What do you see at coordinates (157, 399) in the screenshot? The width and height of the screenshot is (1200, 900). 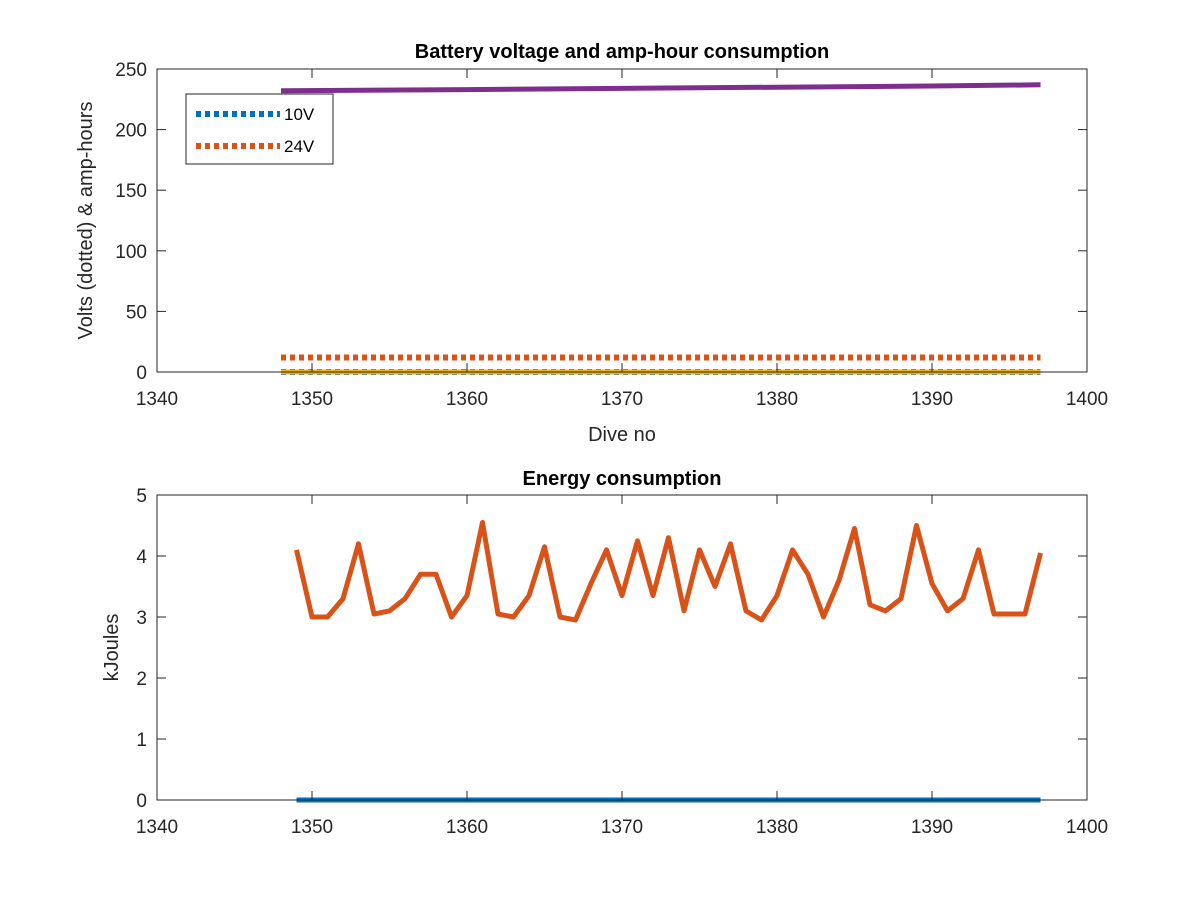 I see `battery-x-tick-label: 1340` at bounding box center [157, 399].